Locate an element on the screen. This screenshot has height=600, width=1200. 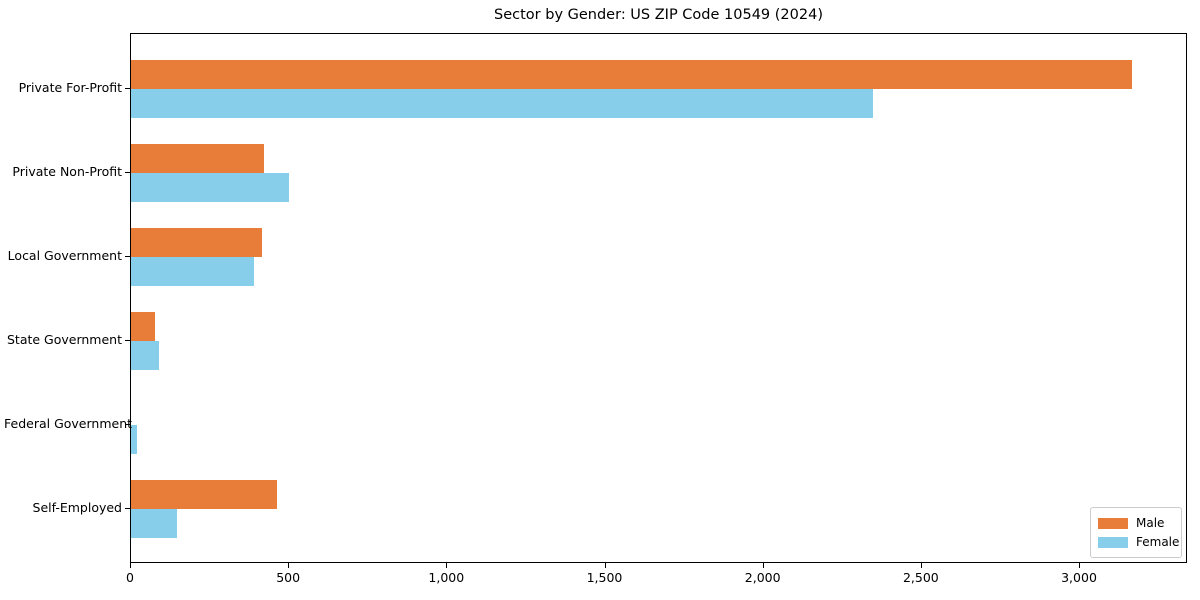
legend: Male Female is located at coordinates (1136, 532).